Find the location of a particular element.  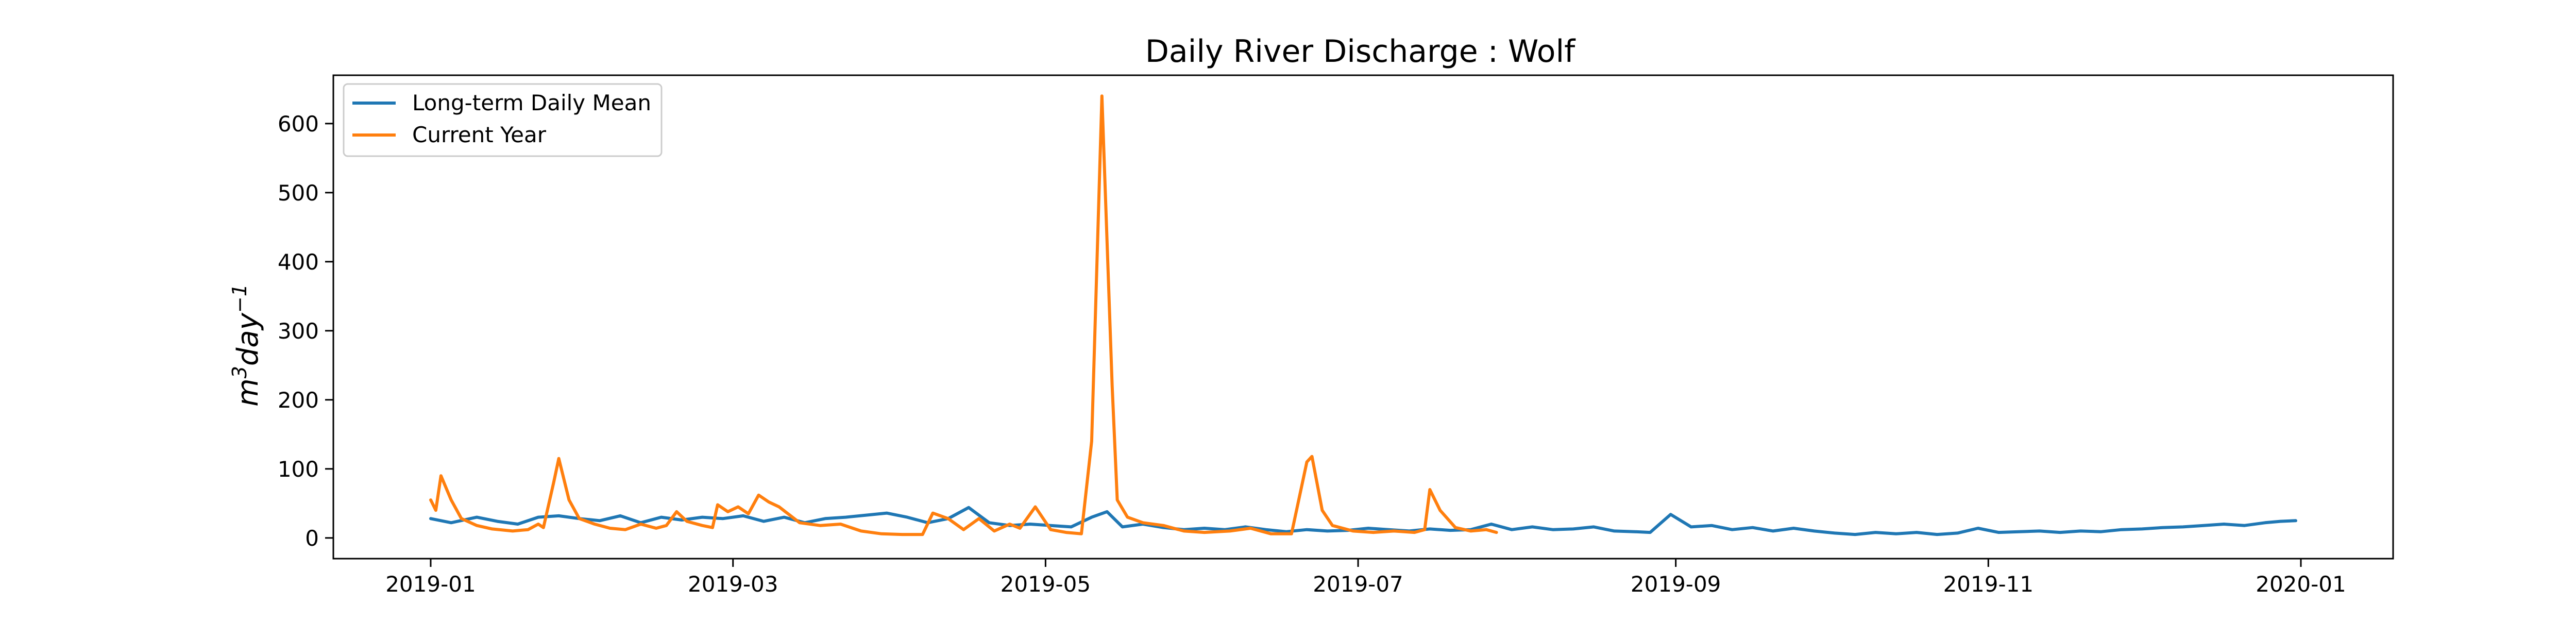

legend-box is located at coordinates (503, 120).